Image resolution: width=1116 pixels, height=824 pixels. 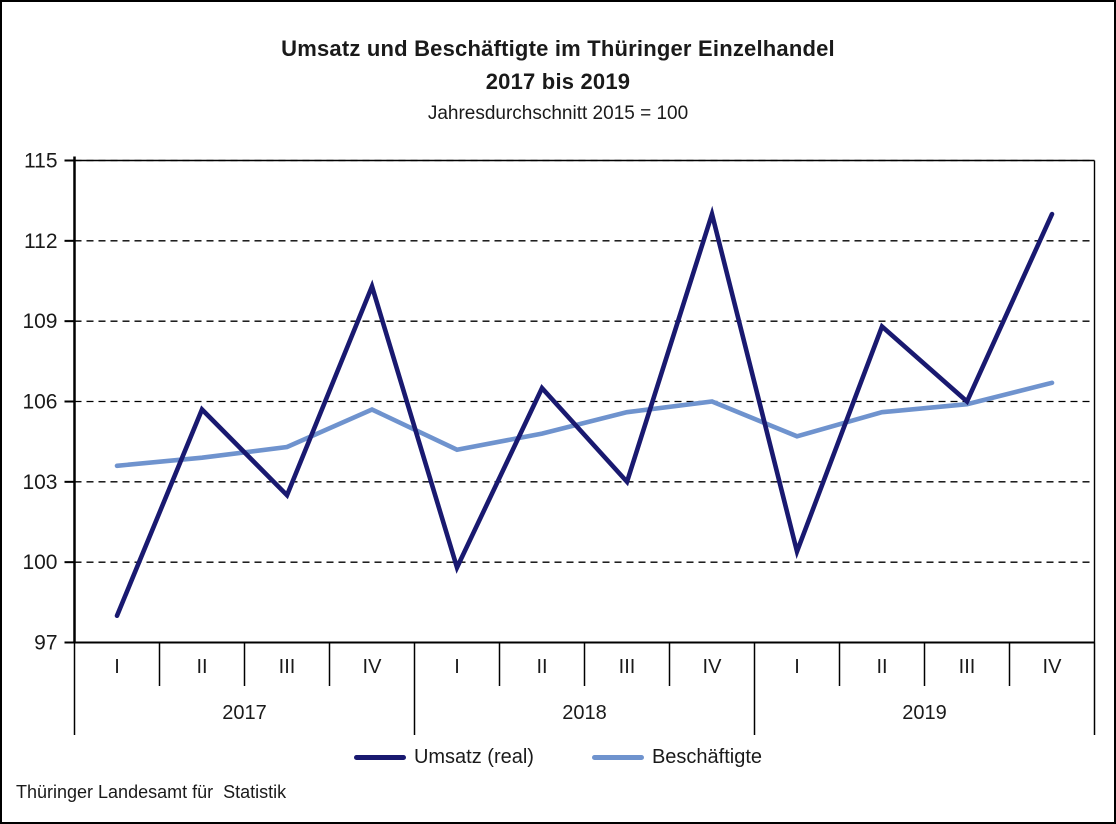 I want to click on legend-item-umsatz: Umsatz (real), so click(x=443, y=757).